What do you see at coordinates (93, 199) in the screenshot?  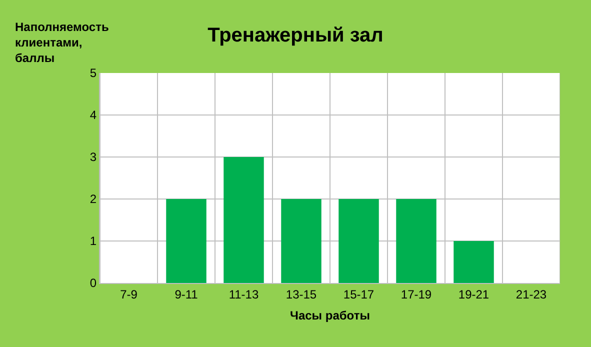 I see `y-tick-label: 2` at bounding box center [93, 199].